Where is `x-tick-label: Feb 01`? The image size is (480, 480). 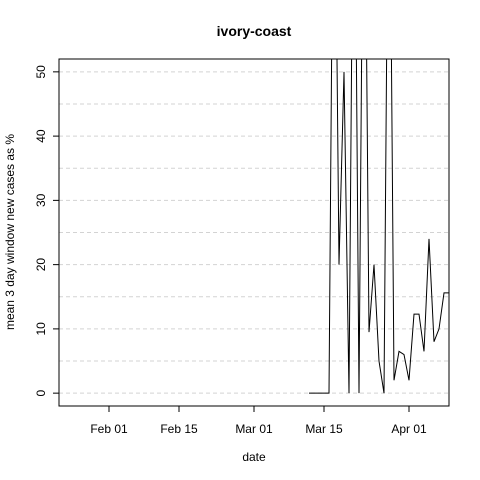 x-tick-label: Feb 01 is located at coordinates (109, 429).